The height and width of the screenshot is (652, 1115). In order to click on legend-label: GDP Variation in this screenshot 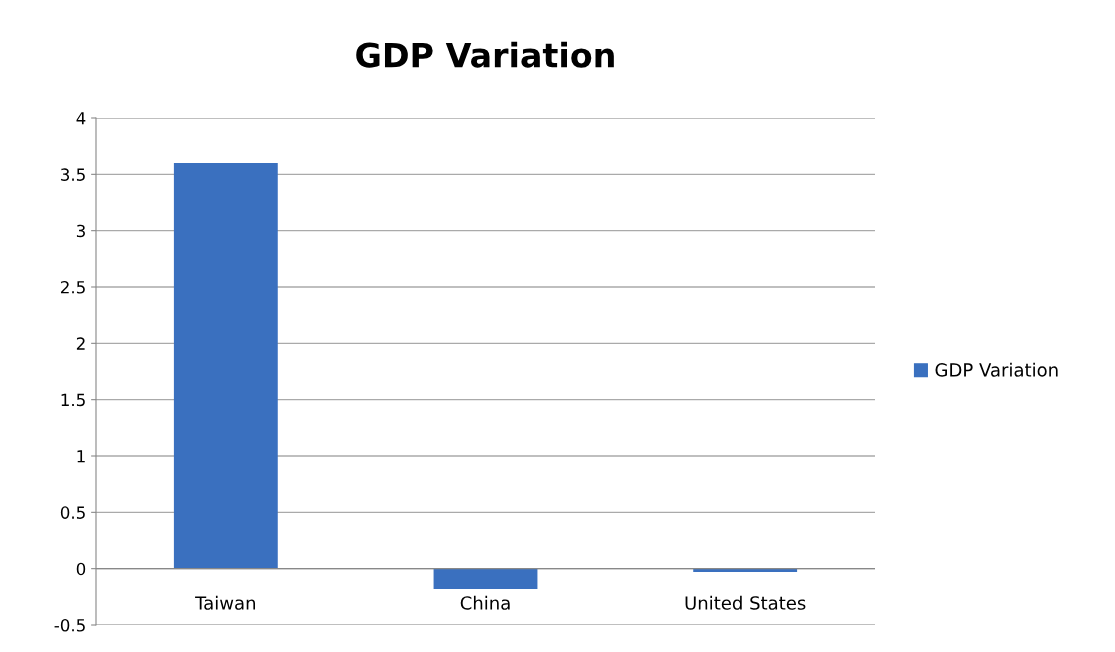, I will do `click(996, 369)`.